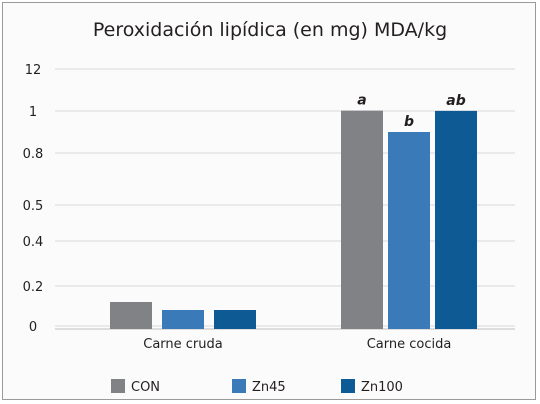 This screenshot has height=404, width=540. What do you see at coordinates (409, 122) in the screenshot?
I see `data-label: b` at bounding box center [409, 122].